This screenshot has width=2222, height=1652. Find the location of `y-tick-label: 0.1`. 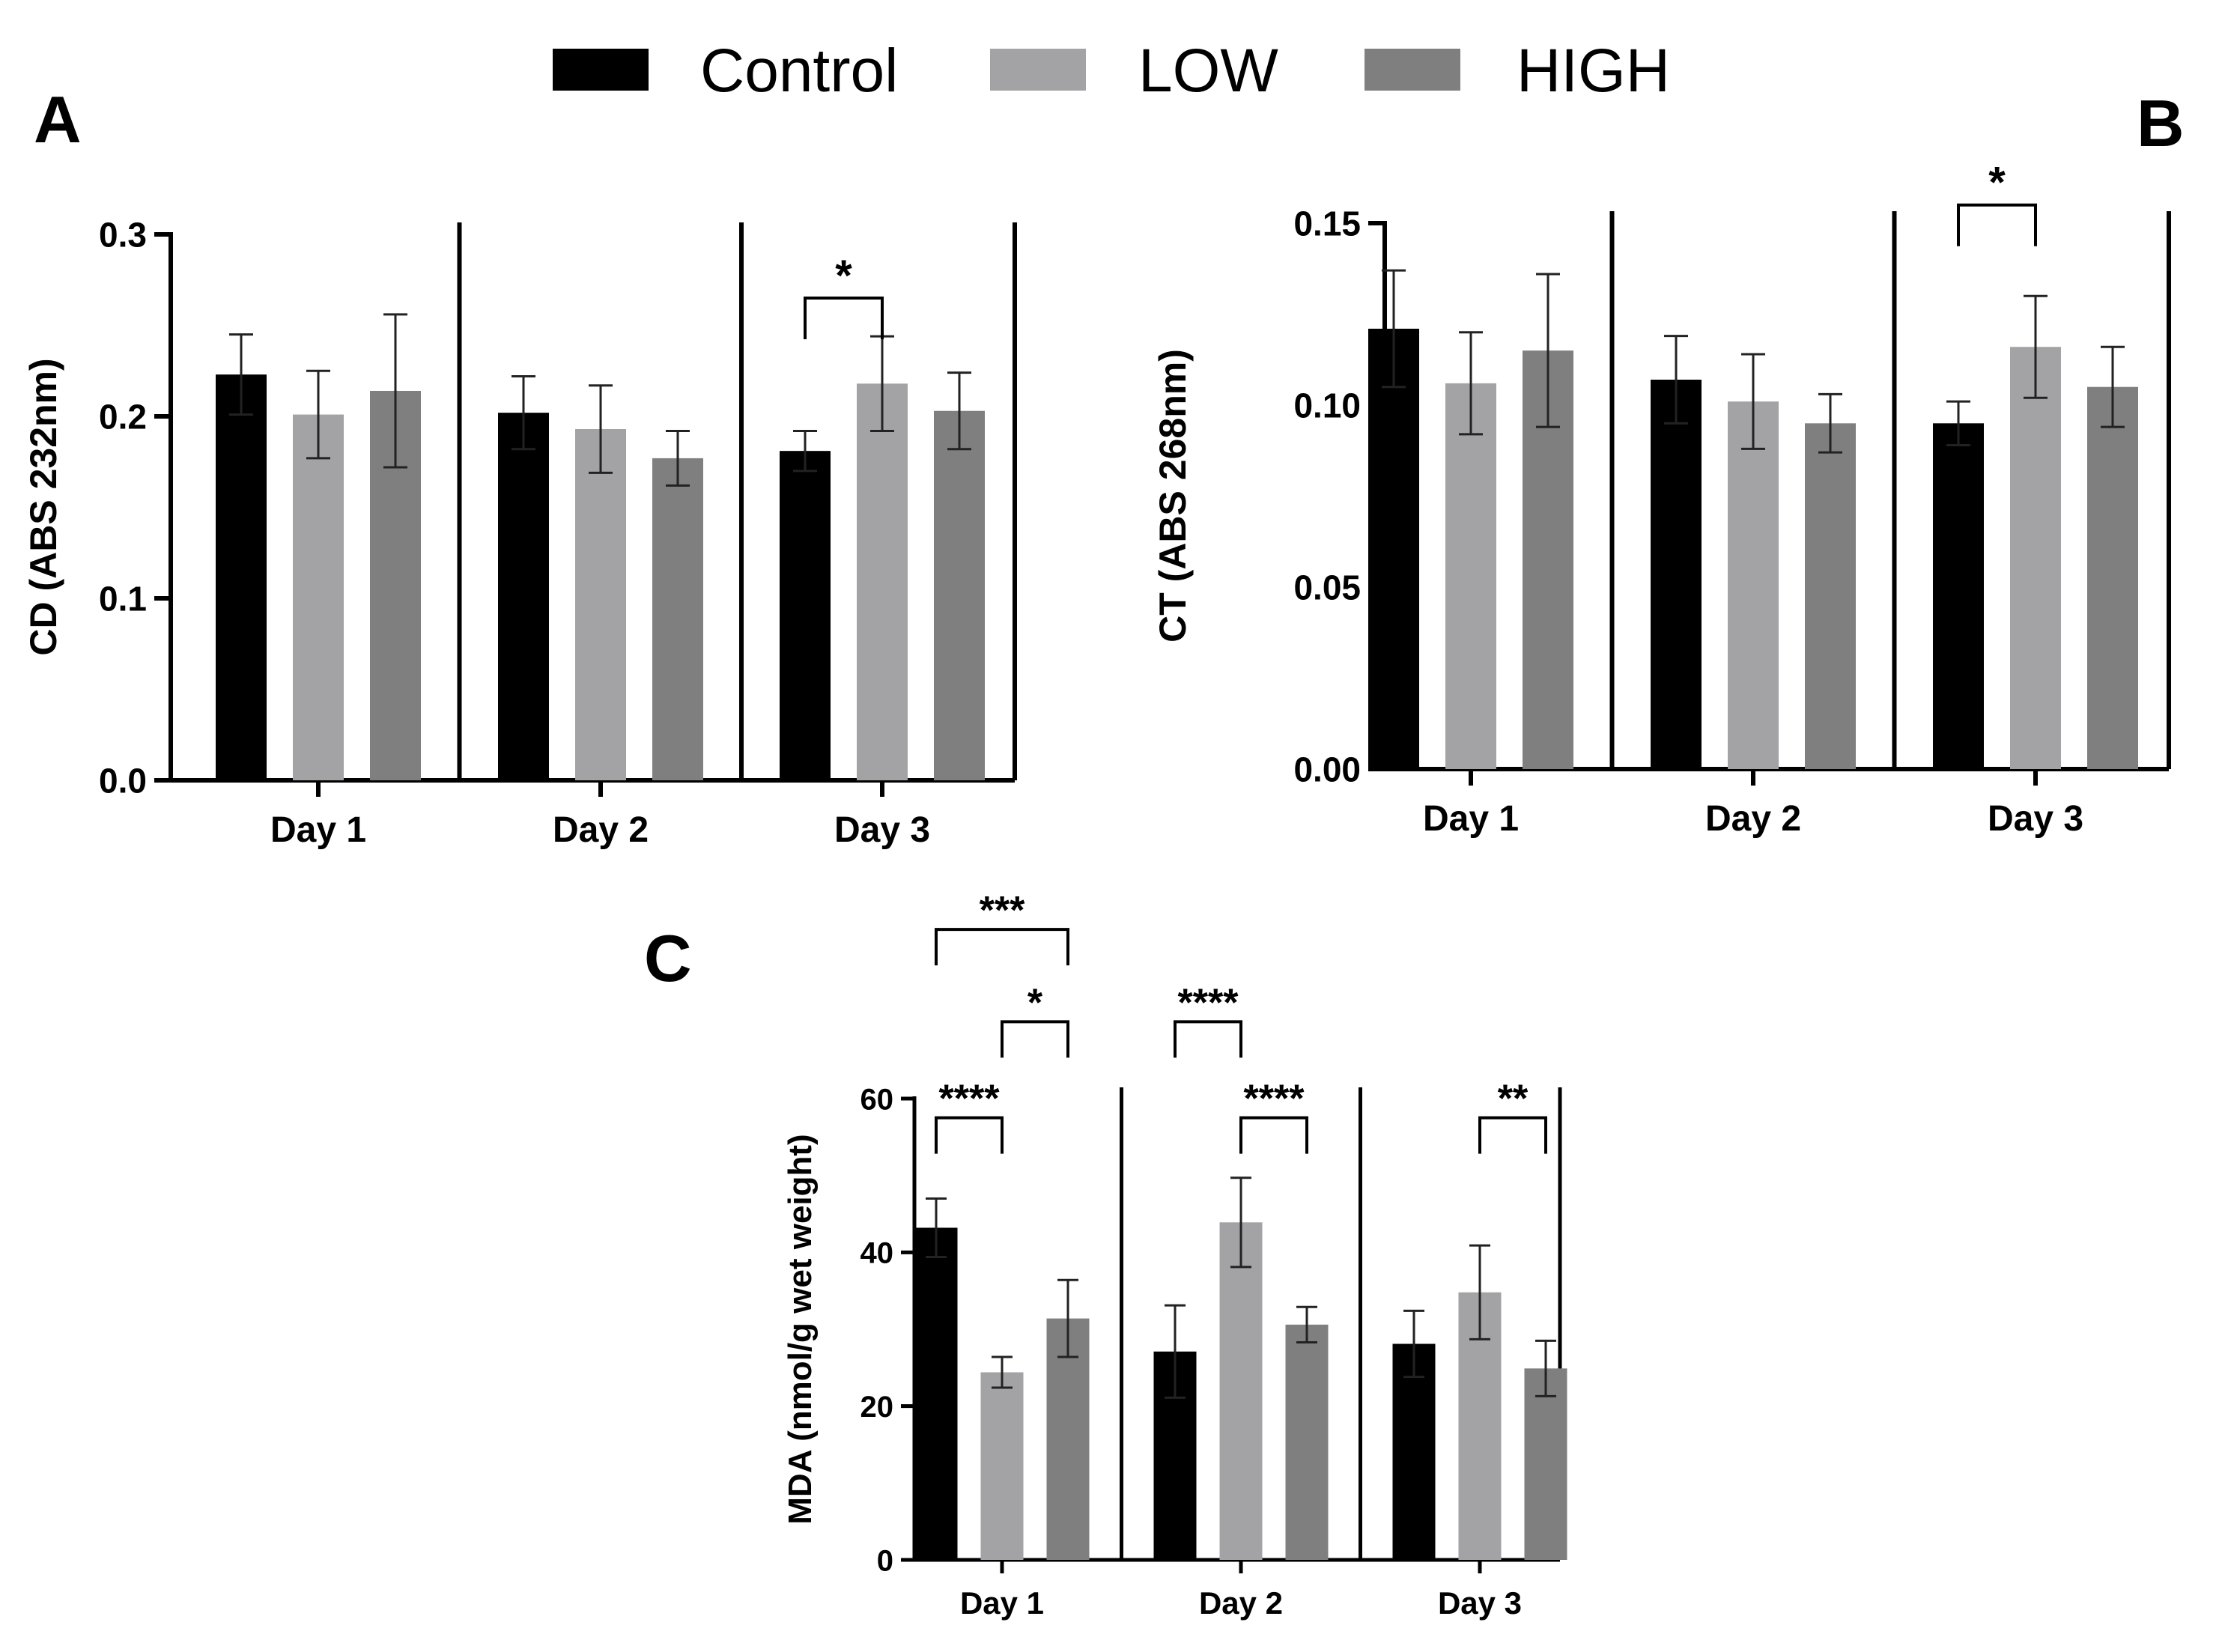

y-tick-label: 0.1 is located at coordinates (123, 600).